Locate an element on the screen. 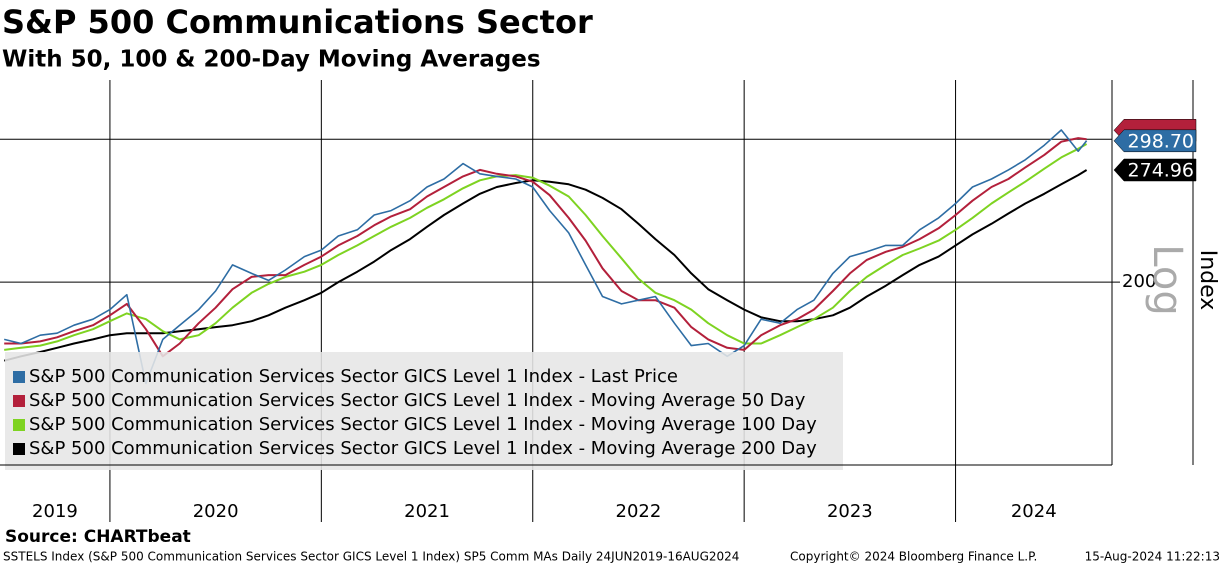 The width and height of the screenshot is (1224, 566). x-tick-label: 2019 is located at coordinates (55, 511).